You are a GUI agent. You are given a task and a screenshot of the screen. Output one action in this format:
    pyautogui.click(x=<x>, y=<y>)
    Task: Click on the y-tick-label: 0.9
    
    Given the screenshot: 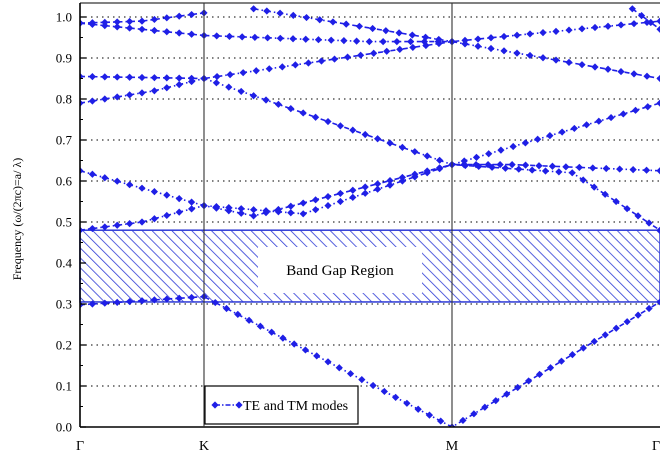 What is the action you would take?
    pyautogui.click(x=64, y=58)
    